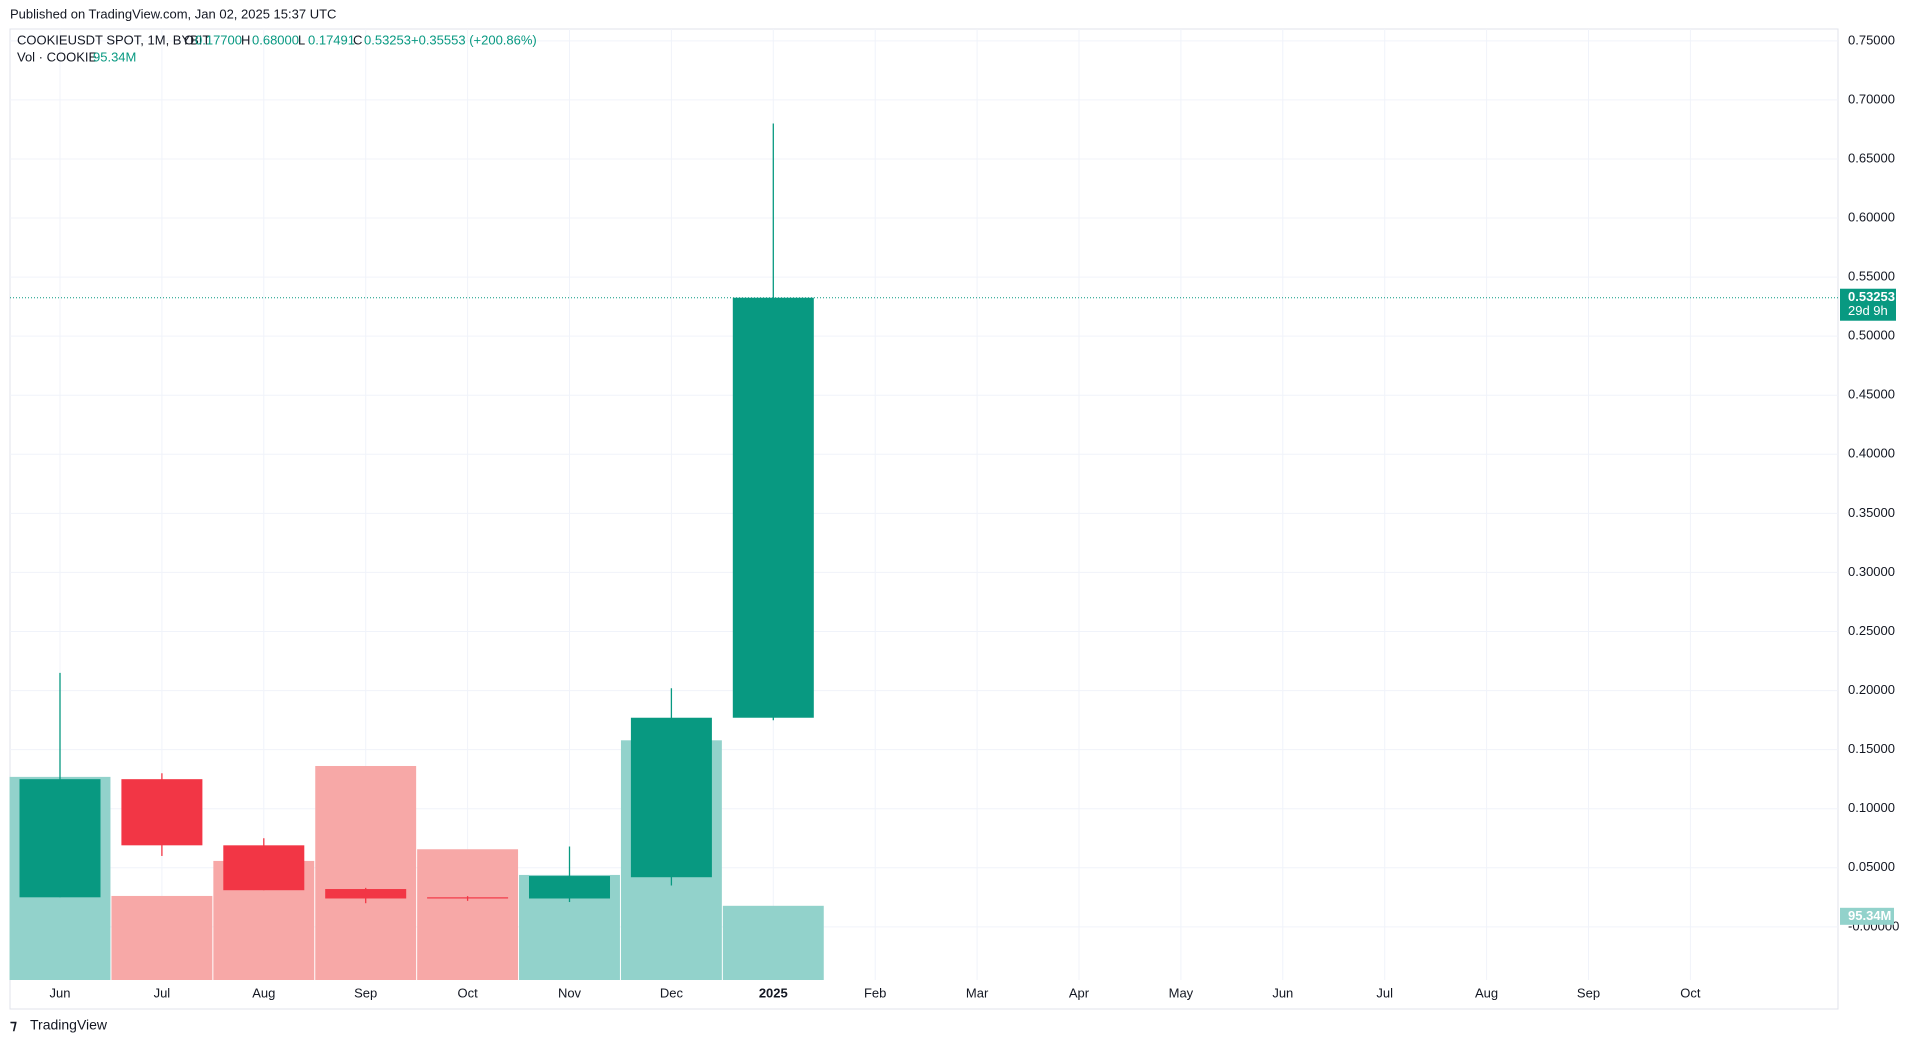  Describe the element at coordinates (672, 992) in the screenshot. I see `x-tick-label: Dec` at that location.